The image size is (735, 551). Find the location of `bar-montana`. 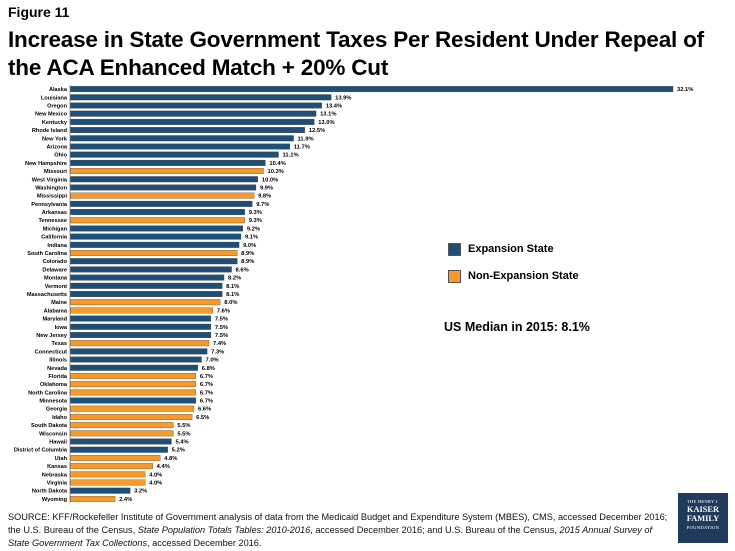

bar-montana is located at coordinates (147, 277).